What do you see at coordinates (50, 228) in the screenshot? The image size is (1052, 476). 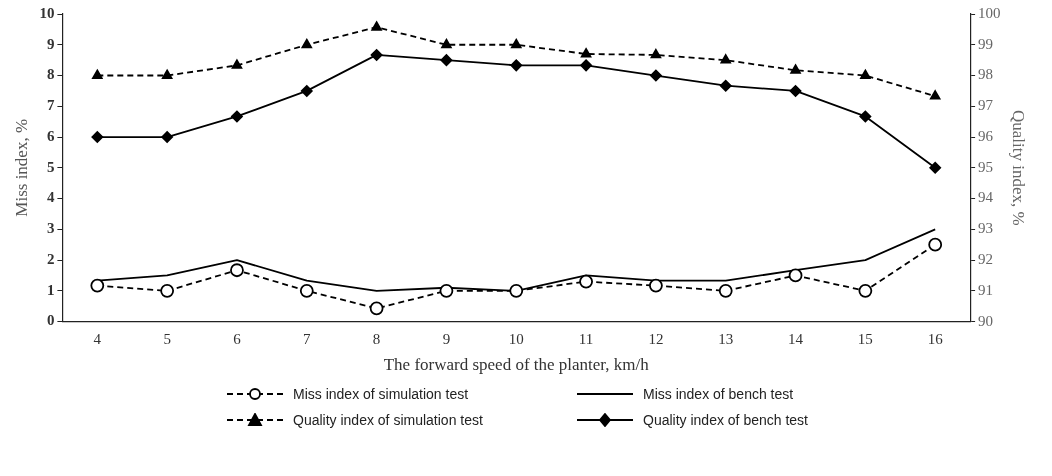 I see `y-tick-label: 3` at bounding box center [50, 228].